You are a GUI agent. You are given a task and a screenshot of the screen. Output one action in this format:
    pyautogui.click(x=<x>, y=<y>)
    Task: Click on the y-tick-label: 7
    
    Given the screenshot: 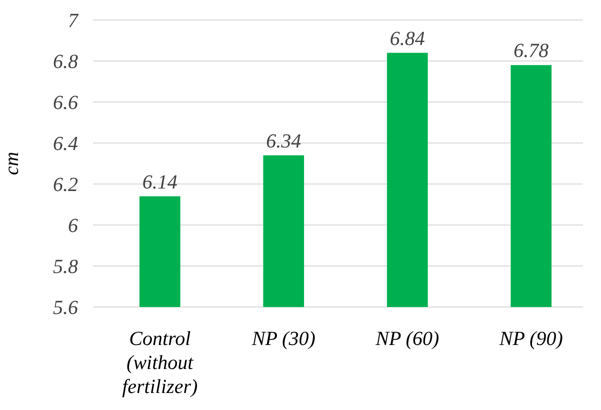 What is the action you would take?
    pyautogui.click(x=73, y=21)
    